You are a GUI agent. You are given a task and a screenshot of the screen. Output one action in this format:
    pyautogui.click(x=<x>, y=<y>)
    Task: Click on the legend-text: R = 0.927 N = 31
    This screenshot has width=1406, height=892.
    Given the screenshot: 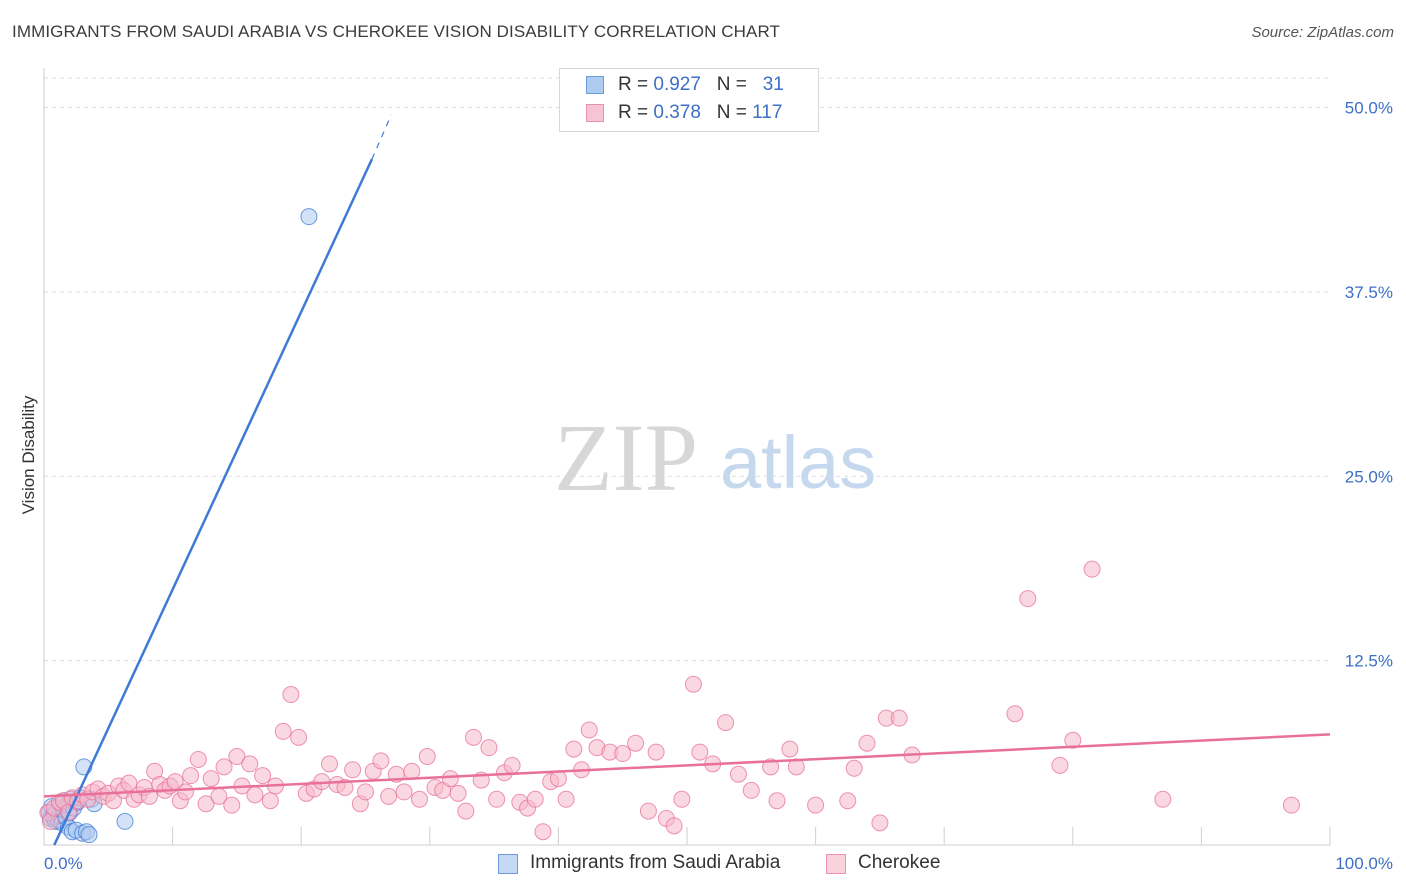 What is the action you would take?
    pyautogui.click(x=701, y=85)
    